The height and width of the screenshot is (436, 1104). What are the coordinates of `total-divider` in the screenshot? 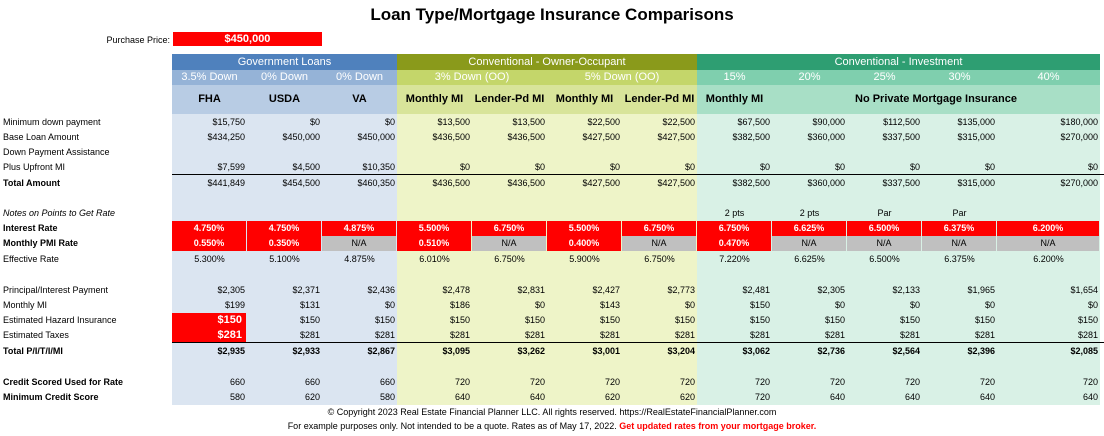 It's located at (638, 342).